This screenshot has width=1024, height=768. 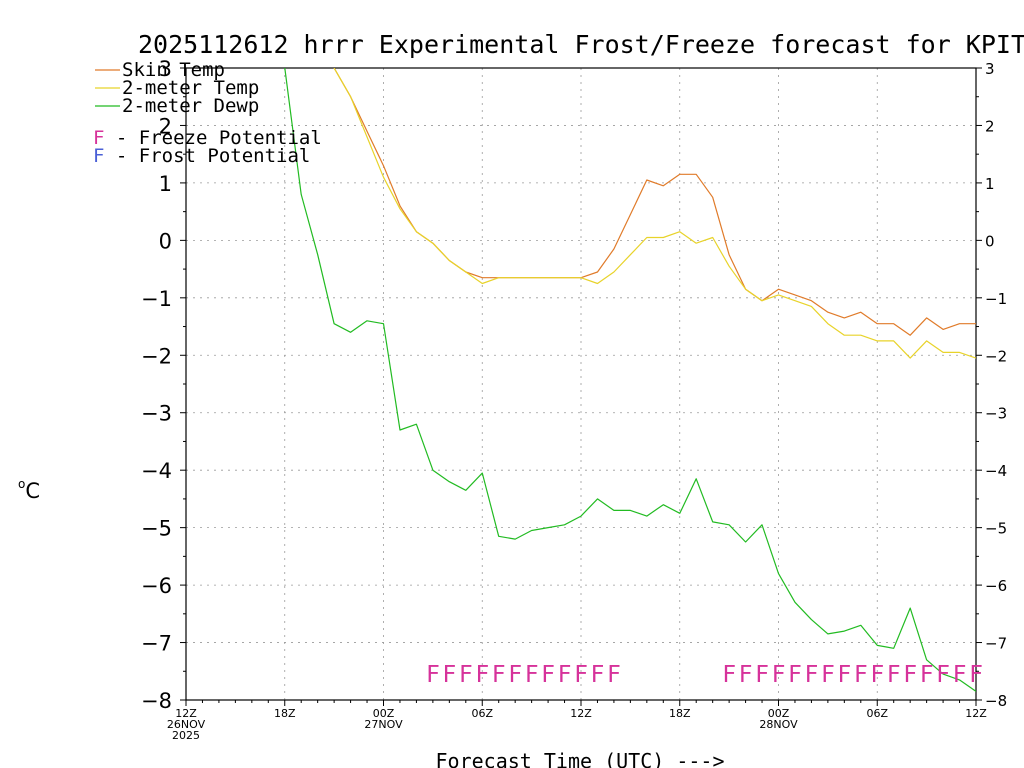 I want to click on y-axis-label-unit: C, so click(x=32, y=491).